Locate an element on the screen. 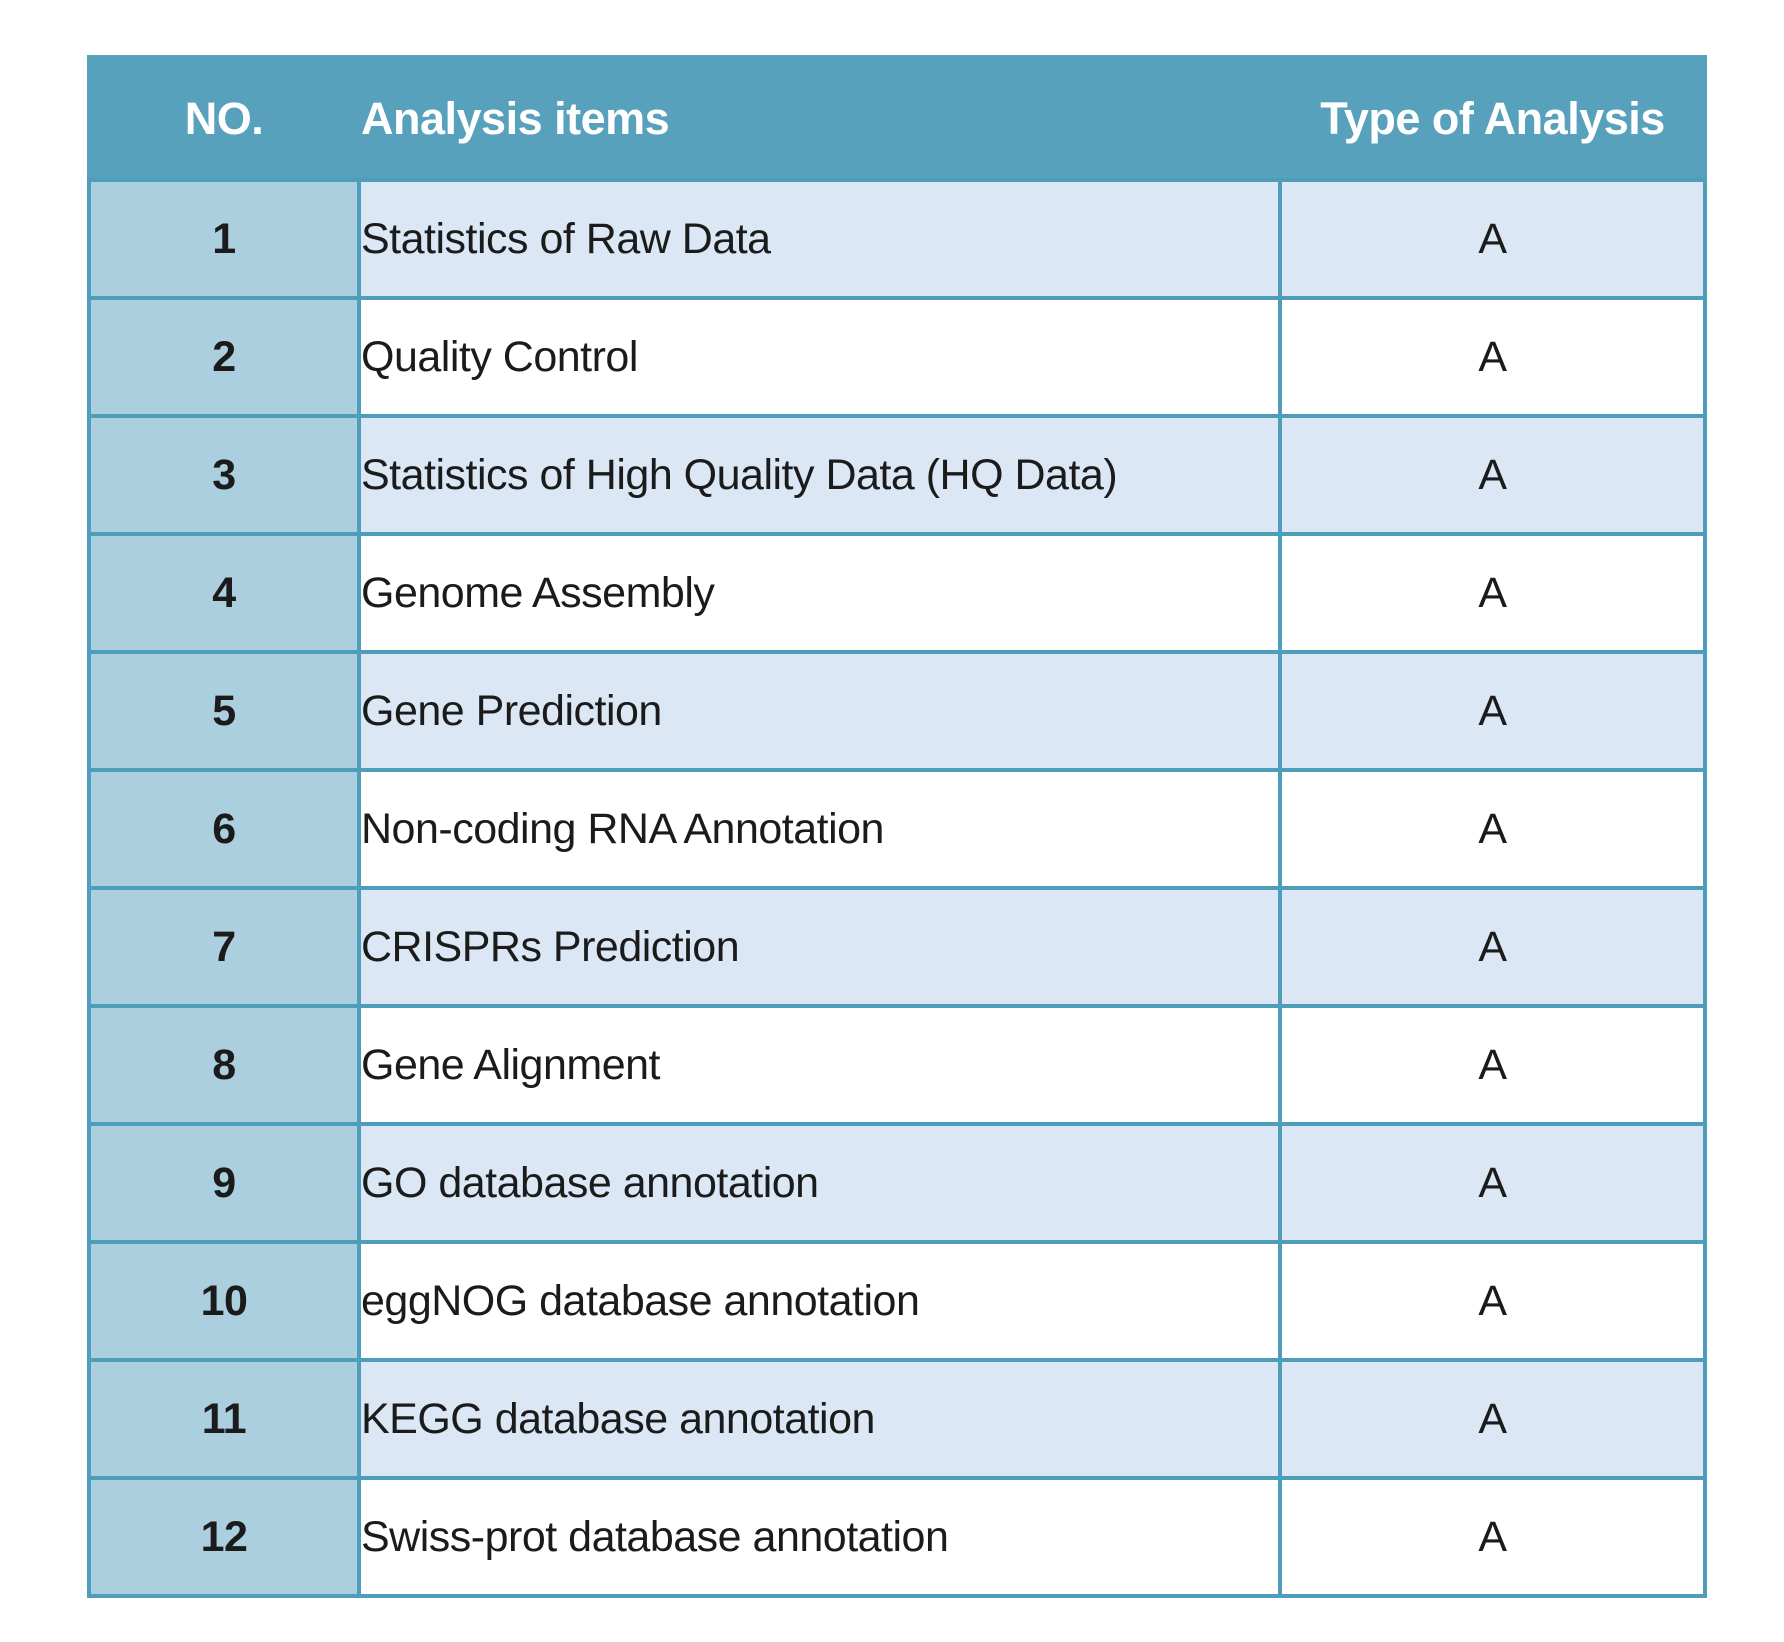  header-row: NO. Analysis items Type of Analysis is located at coordinates (897, 118).